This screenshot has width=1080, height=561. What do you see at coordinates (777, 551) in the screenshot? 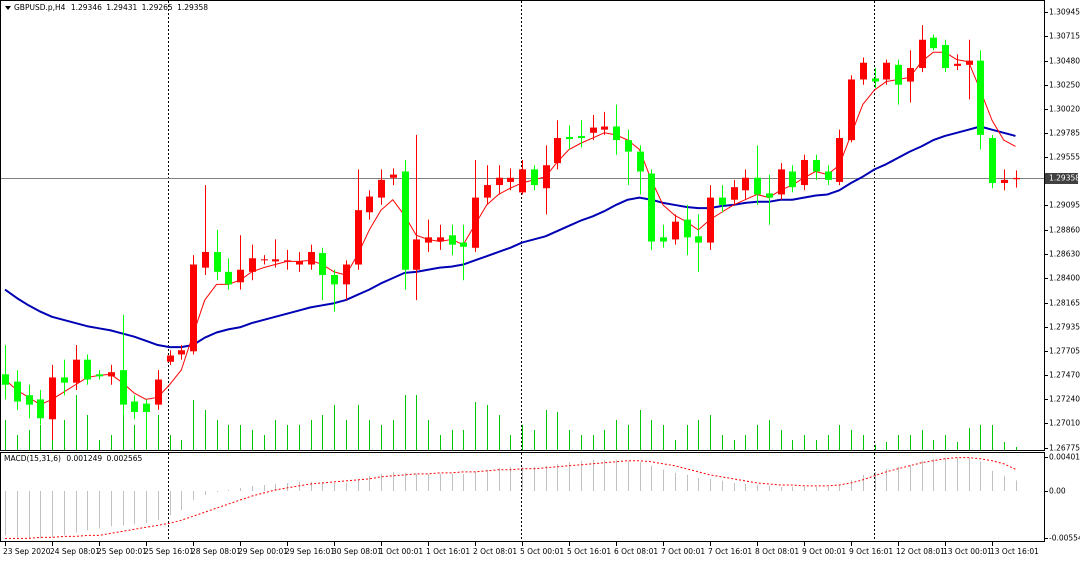
I see `x-tick-label: 8 Oct 08:01` at bounding box center [777, 551].